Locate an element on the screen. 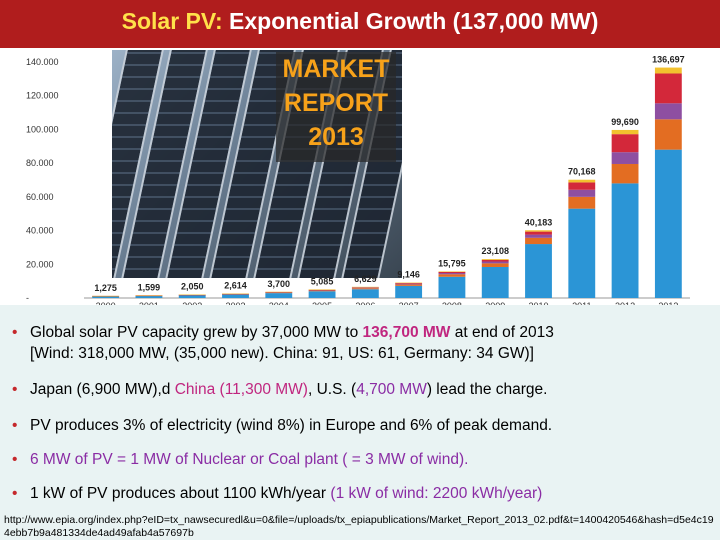  x-tick-label-2003: 2003 is located at coordinates (235, 303).